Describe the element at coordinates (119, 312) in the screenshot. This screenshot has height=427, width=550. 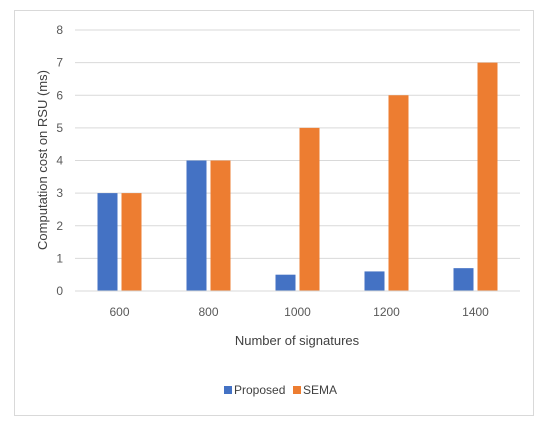
I see `x-tick-label: 600` at that location.